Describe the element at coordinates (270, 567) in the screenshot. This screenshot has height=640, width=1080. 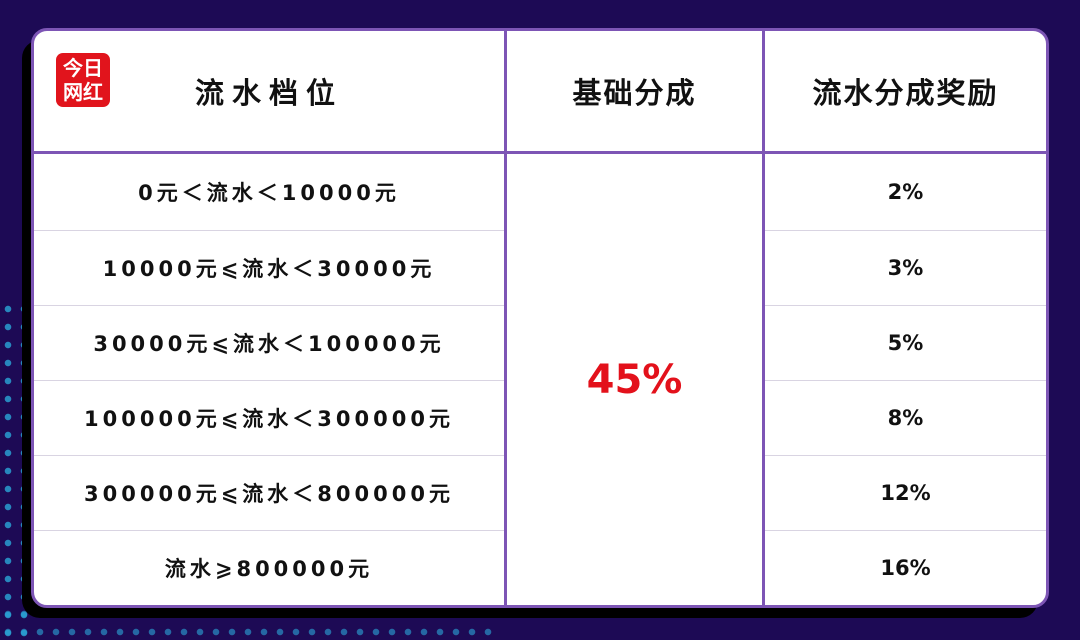
I see `tier-cell: 流水⩾800000元` at that location.